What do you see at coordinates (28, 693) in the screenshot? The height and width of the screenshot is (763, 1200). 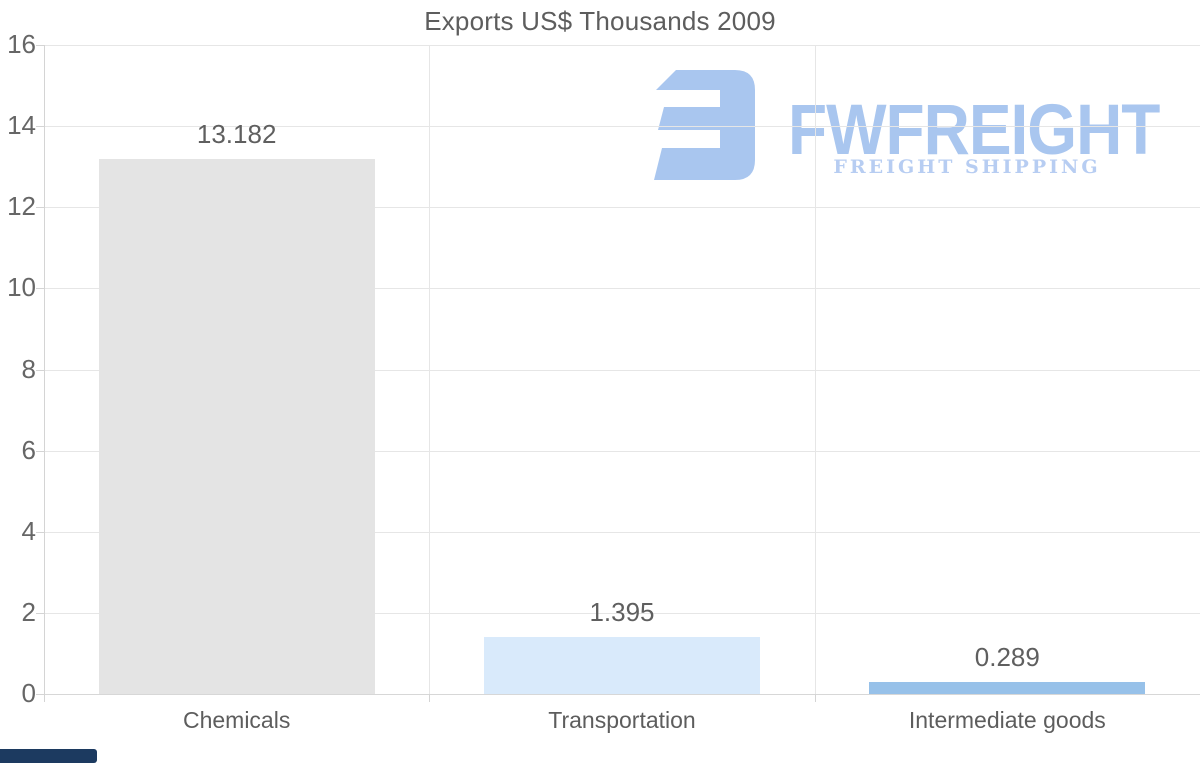 I see `y-axis-tick-label: 0` at bounding box center [28, 693].